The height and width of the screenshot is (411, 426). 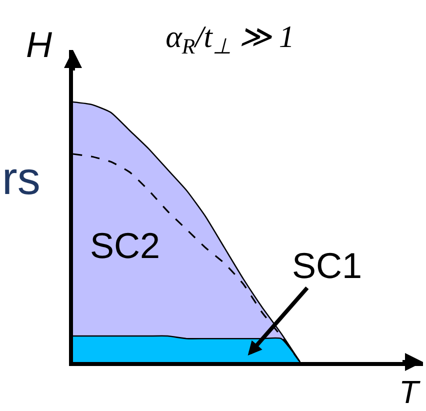 I want to click on series-label: SC1, so click(x=327, y=265).